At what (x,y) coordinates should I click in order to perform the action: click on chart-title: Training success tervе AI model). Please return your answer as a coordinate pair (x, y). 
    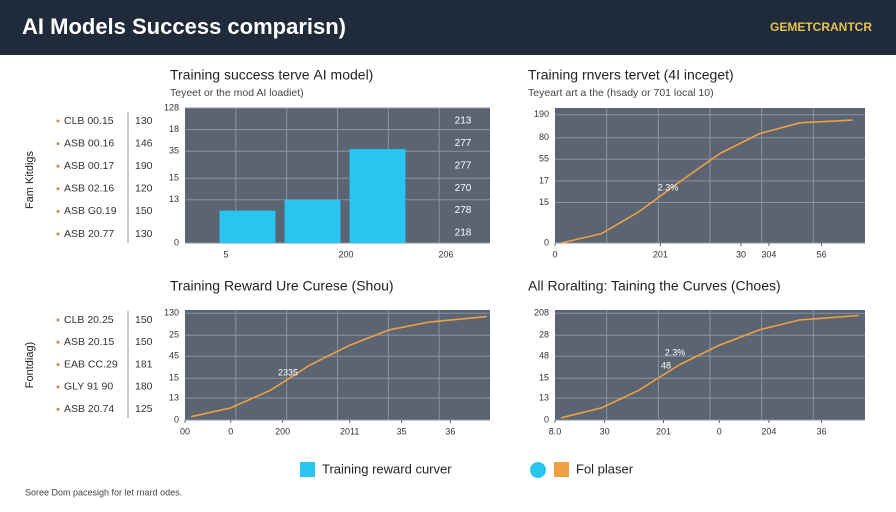
    Looking at the image, I should click on (271, 75).